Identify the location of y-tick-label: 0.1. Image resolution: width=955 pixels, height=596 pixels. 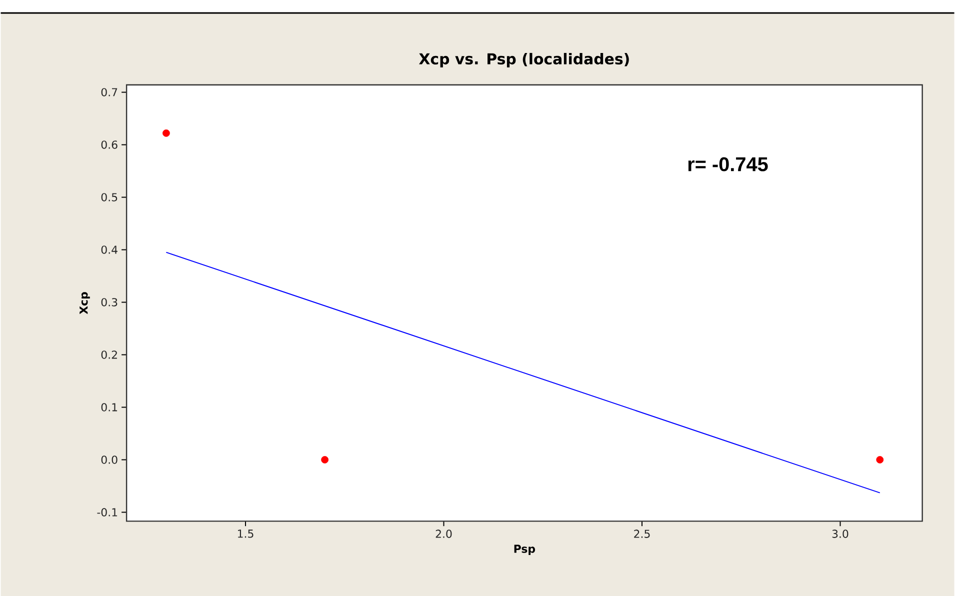
(109, 407).